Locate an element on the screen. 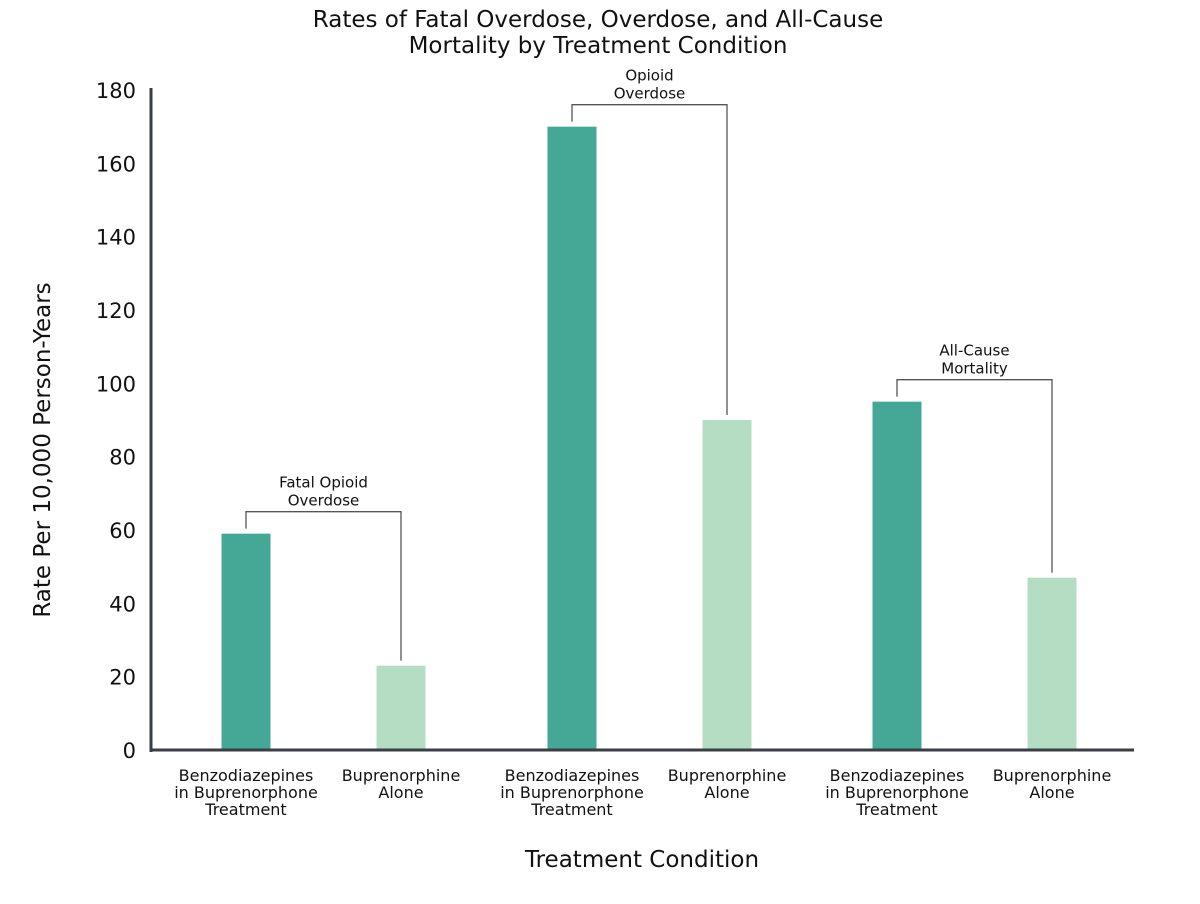 The height and width of the screenshot is (904, 1200). y-tick-label: 100 is located at coordinates (116, 384).